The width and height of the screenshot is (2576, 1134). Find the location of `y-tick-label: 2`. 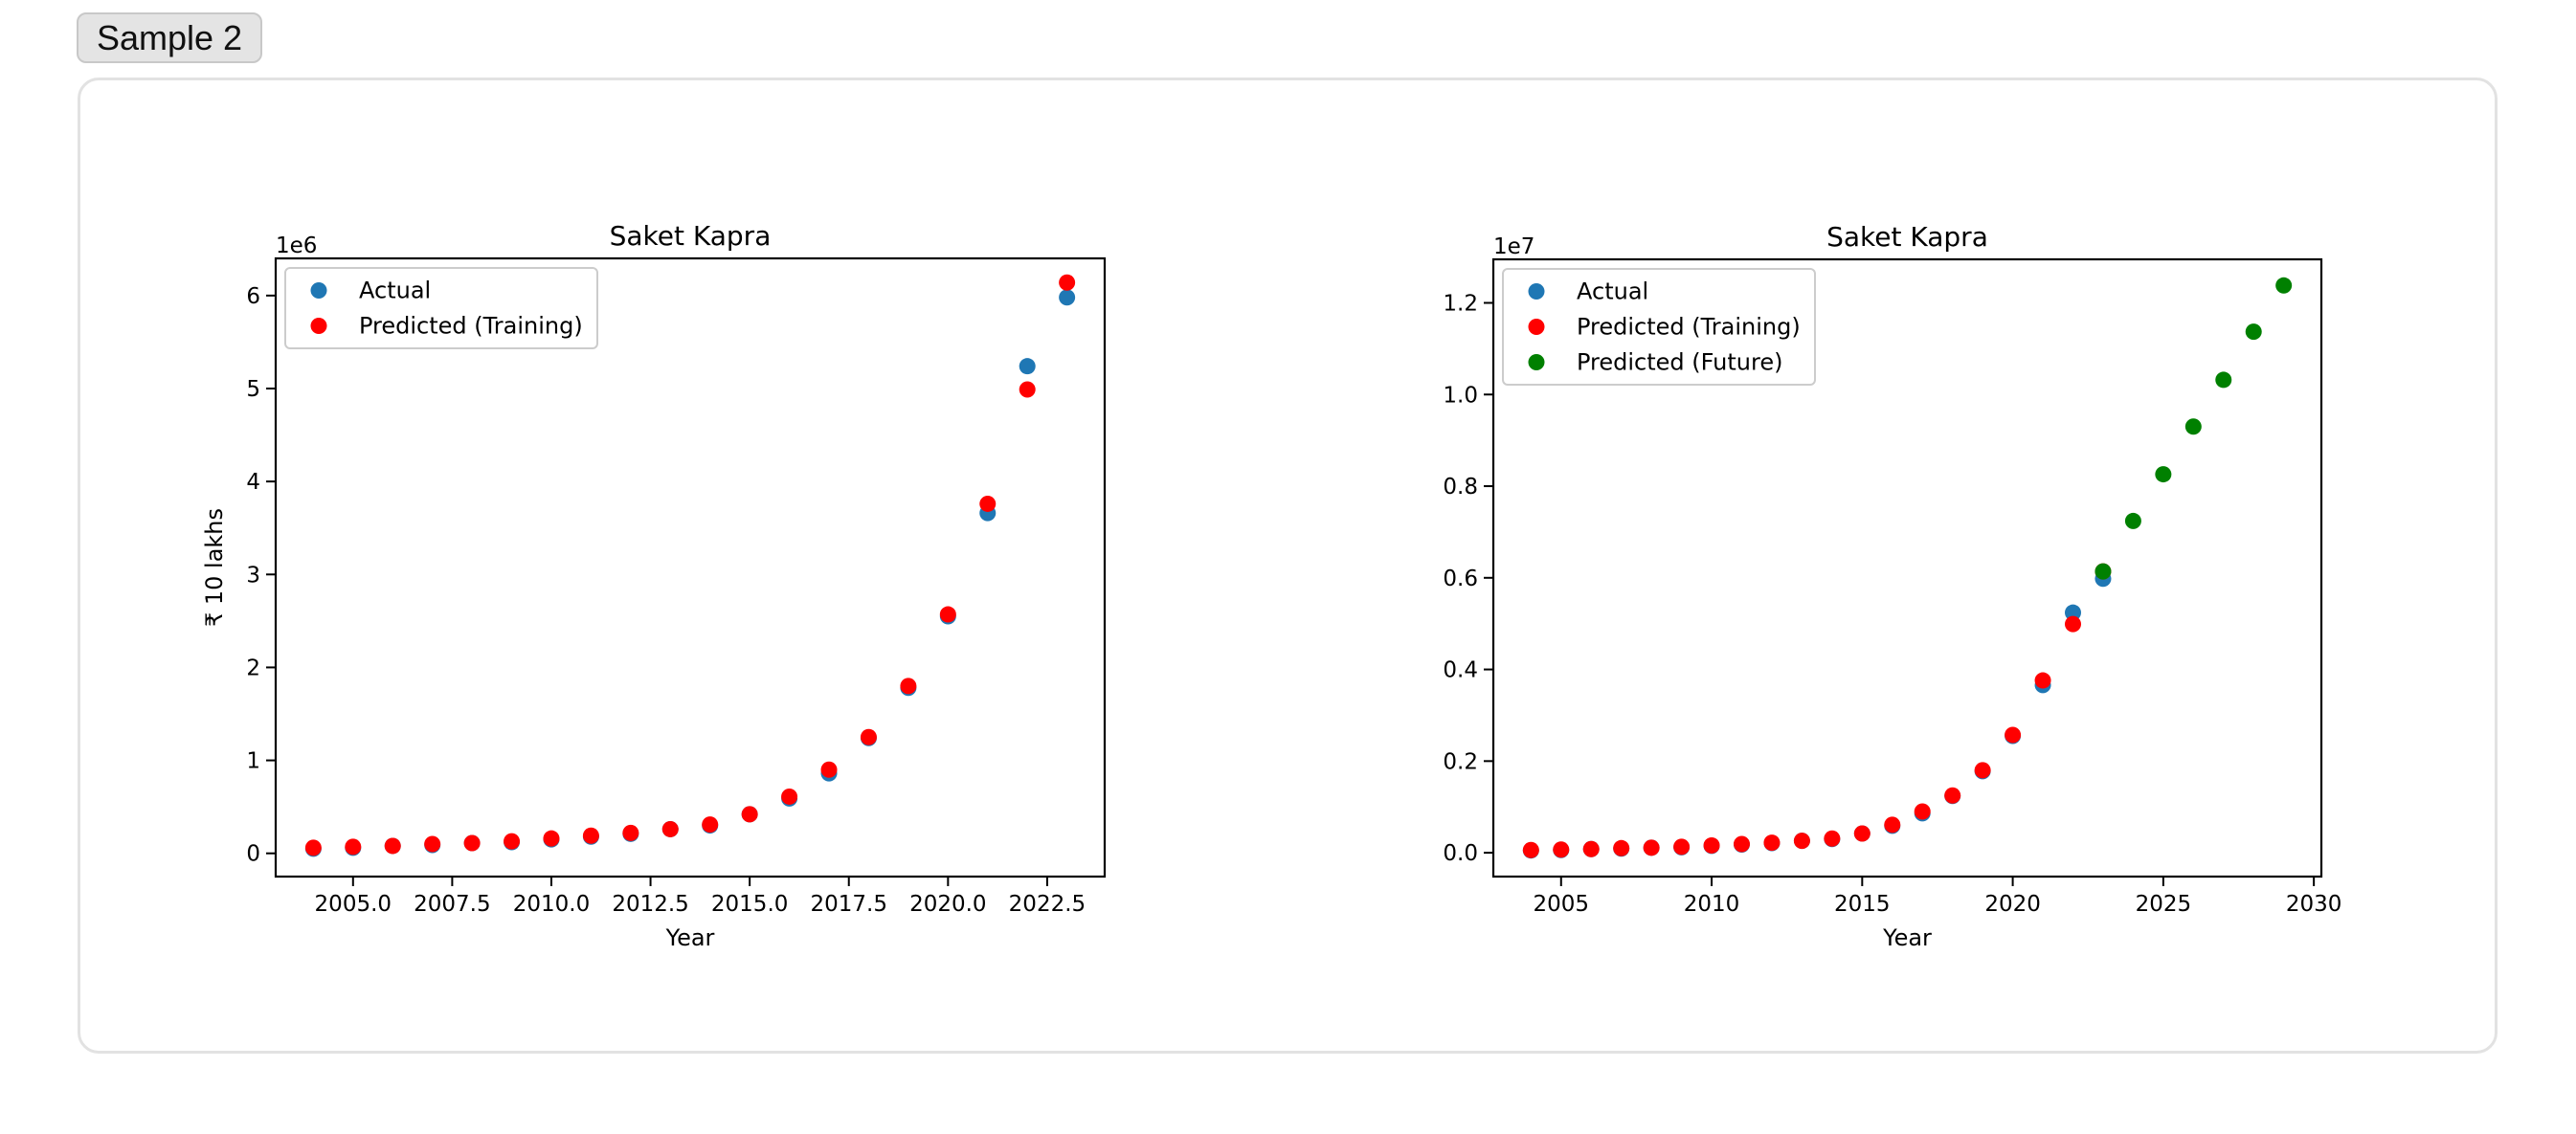

y-tick-label: 2 is located at coordinates (253, 668).